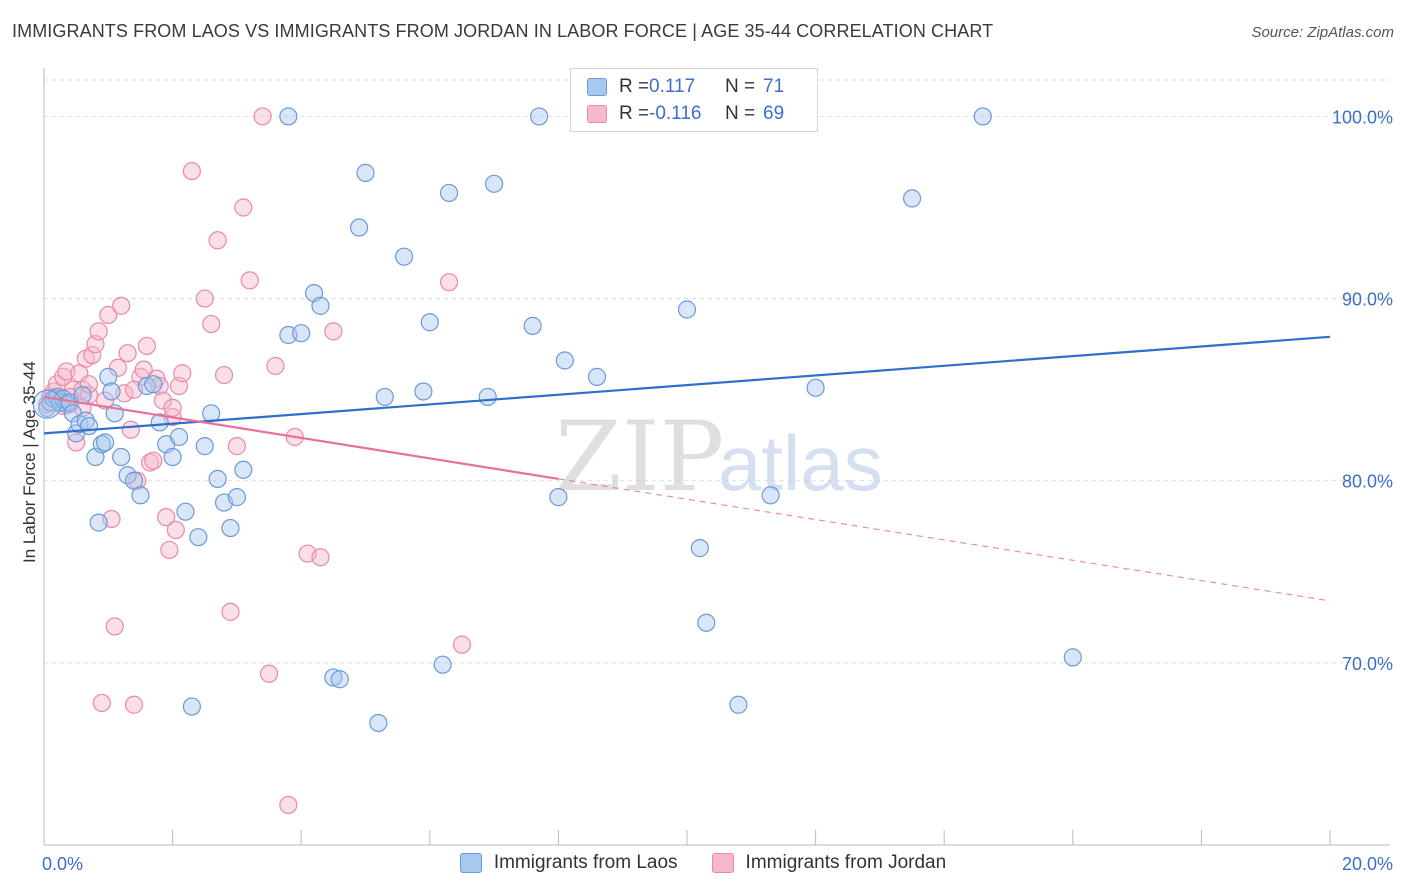 The height and width of the screenshot is (892, 1406). I want to click on watermark-zip: ZIP, so click(639, 457).